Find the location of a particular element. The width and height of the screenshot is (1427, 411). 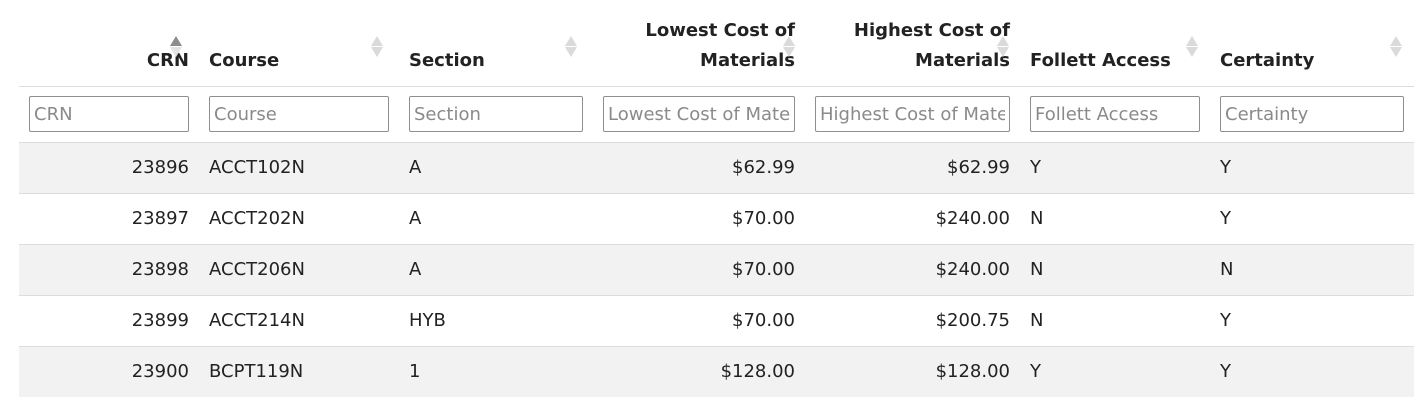

table-row: 23896 ACCT102N A $62.99 $62.99 Y Y is located at coordinates (716, 167).